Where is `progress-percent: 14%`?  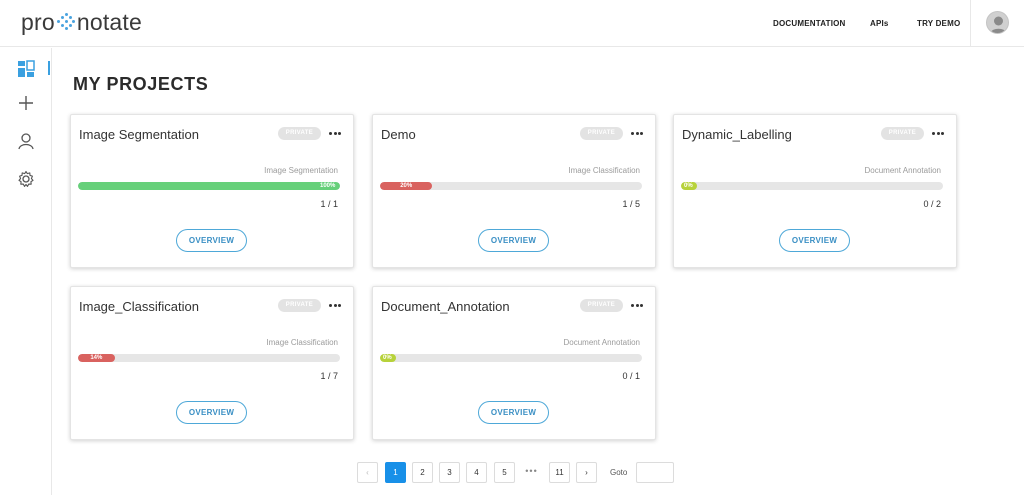
progress-percent: 14% is located at coordinates (96, 358).